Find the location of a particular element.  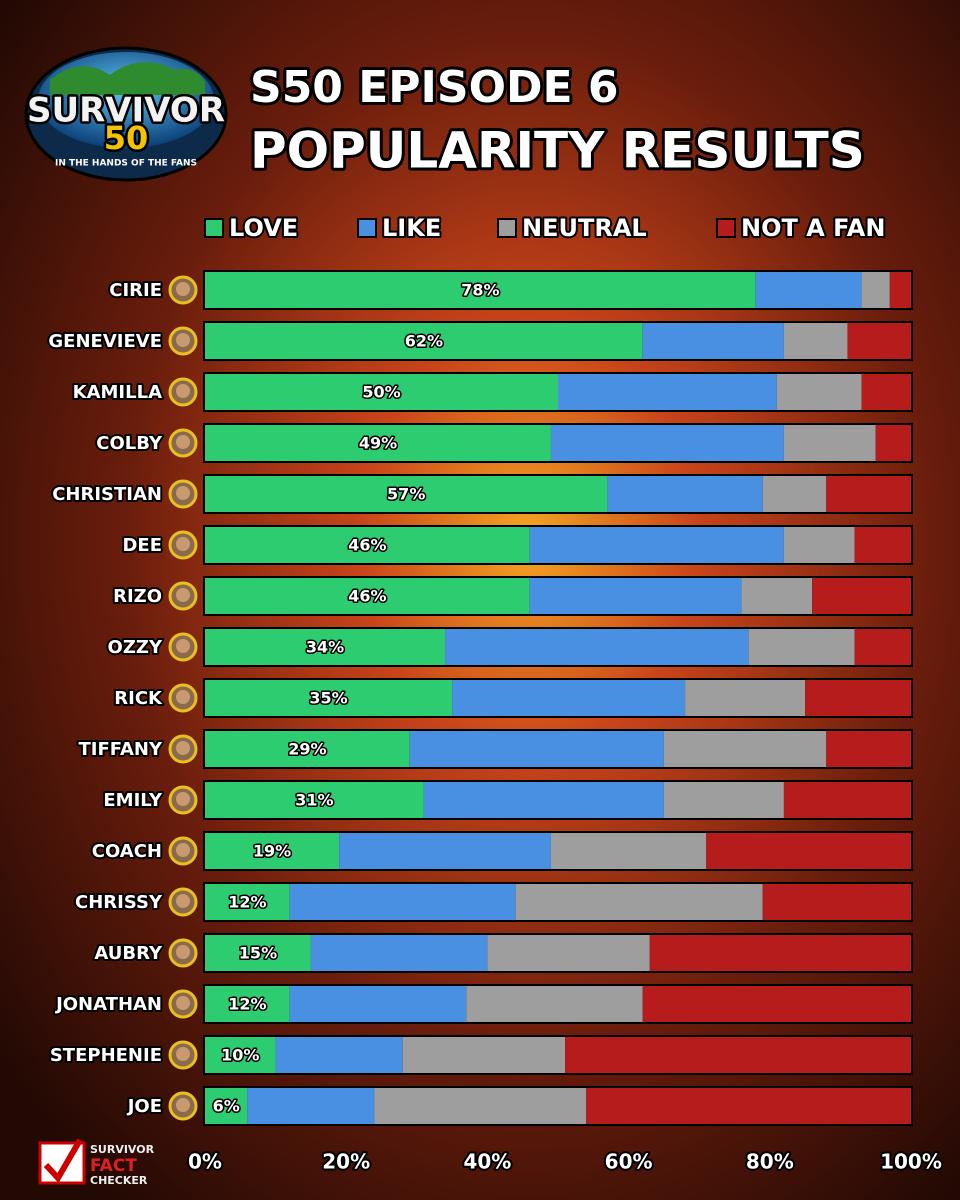

footer-logo: SURVIVOR FACT CHECKER is located at coordinates (96, 1162).